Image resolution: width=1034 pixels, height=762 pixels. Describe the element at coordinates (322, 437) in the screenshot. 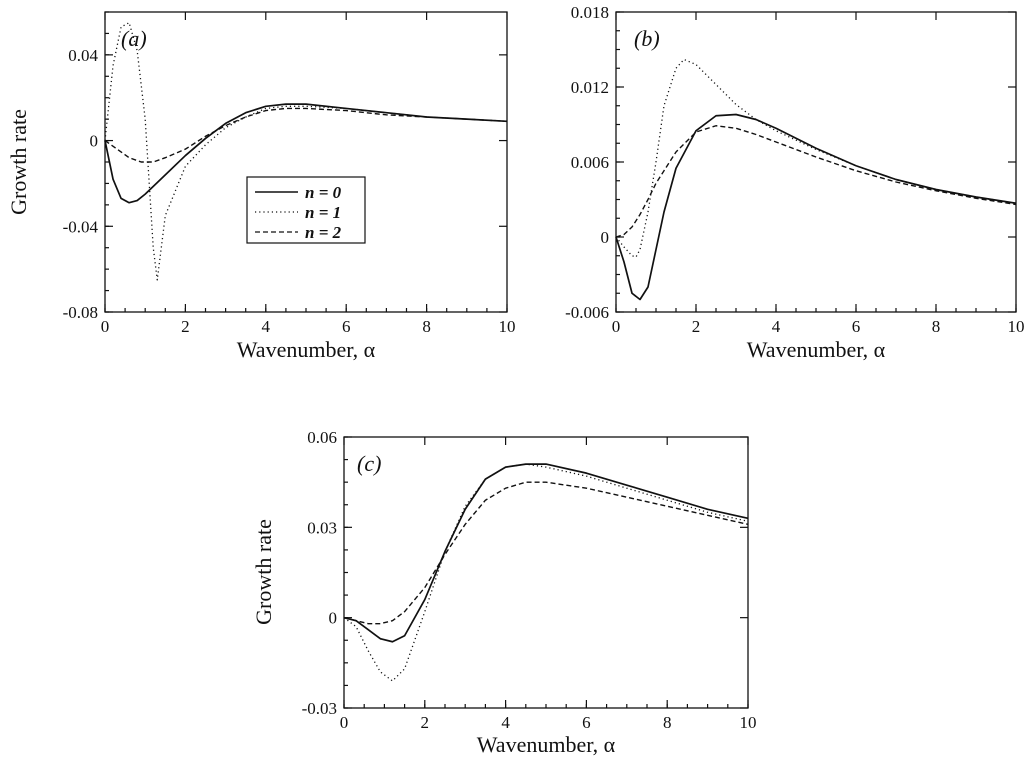

I see `y-tick-label: 0.06` at that location.